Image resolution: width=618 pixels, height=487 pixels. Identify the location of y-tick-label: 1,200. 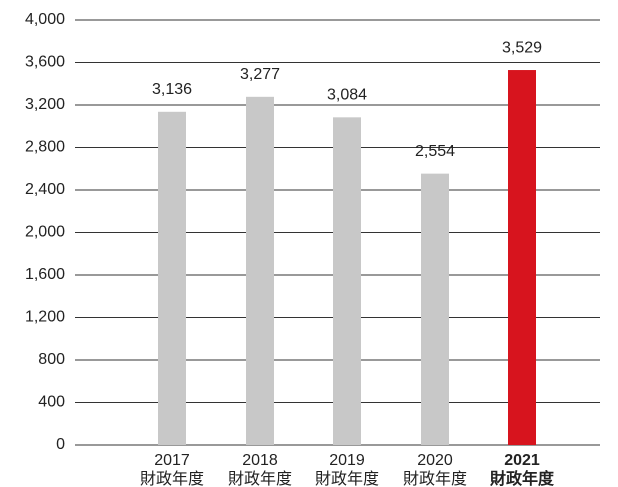
(45, 317).